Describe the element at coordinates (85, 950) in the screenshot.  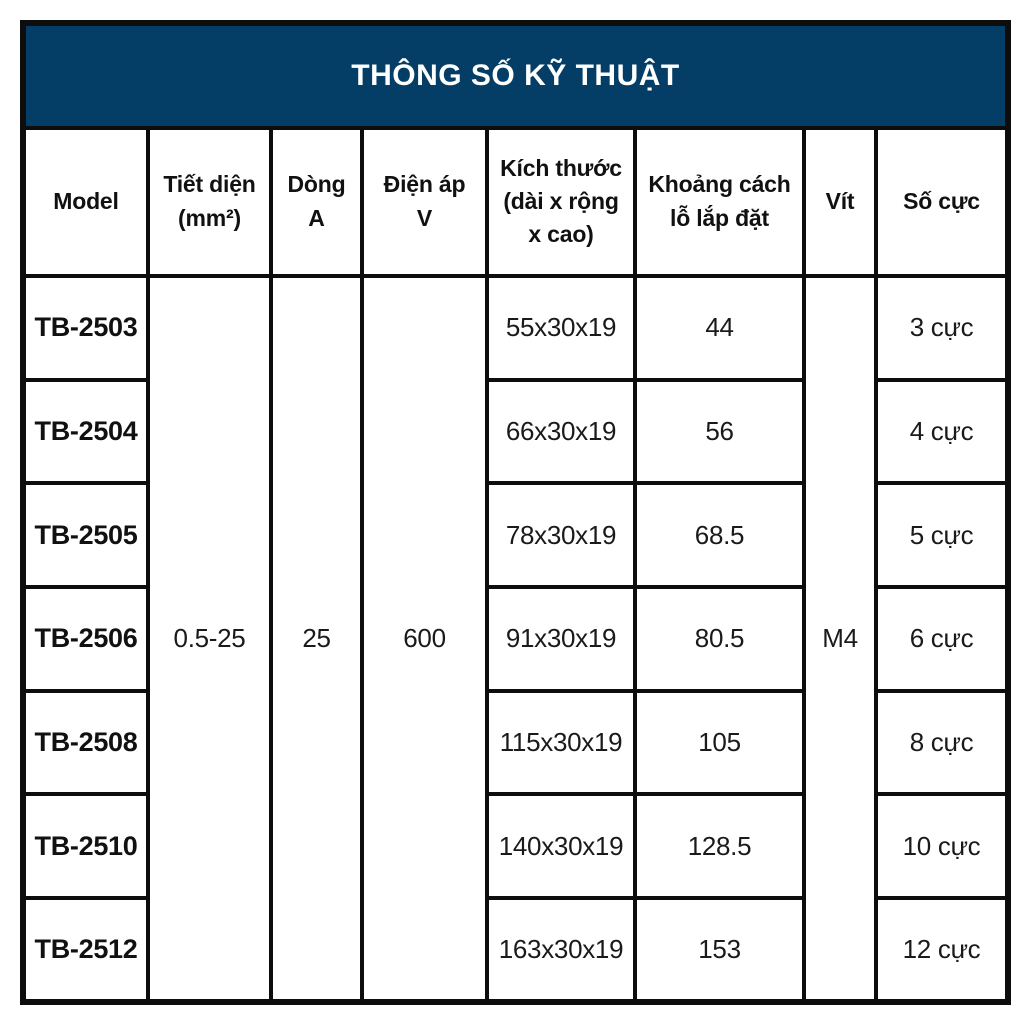
I see `model-cell: TB-2512` at that location.